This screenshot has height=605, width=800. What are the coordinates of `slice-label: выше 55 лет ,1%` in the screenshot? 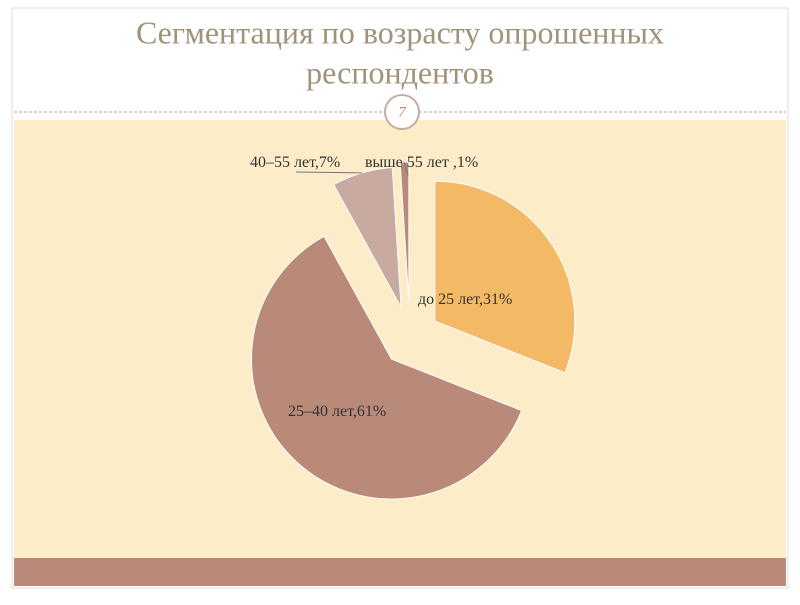 It's located at (421, 162).